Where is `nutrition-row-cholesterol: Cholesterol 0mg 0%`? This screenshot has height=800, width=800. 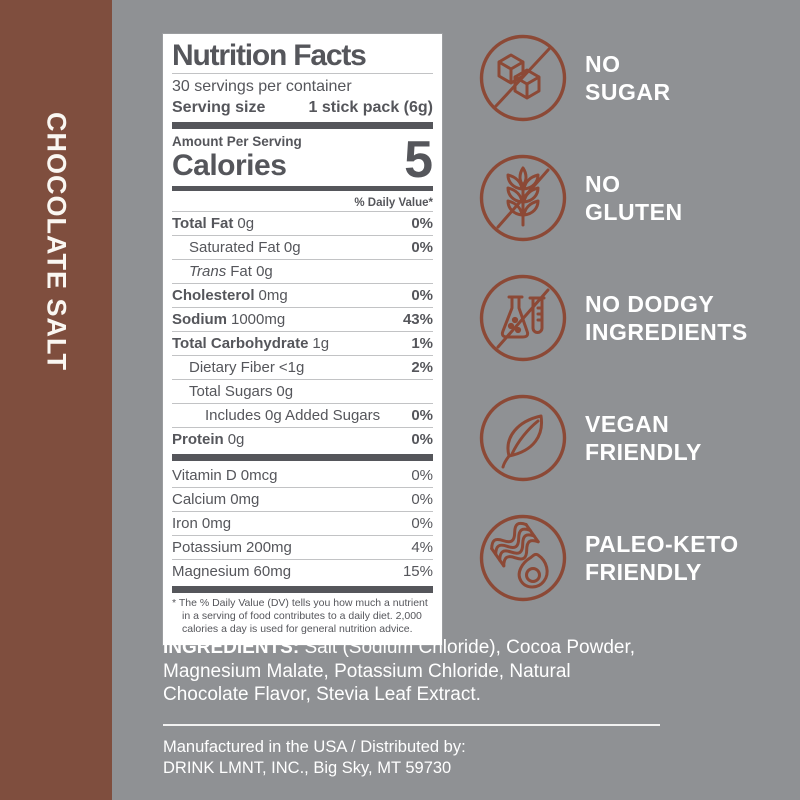 nutrition-row-cholesterol: Cholesterol 0mg 0% is located at coordinates (302, 296).